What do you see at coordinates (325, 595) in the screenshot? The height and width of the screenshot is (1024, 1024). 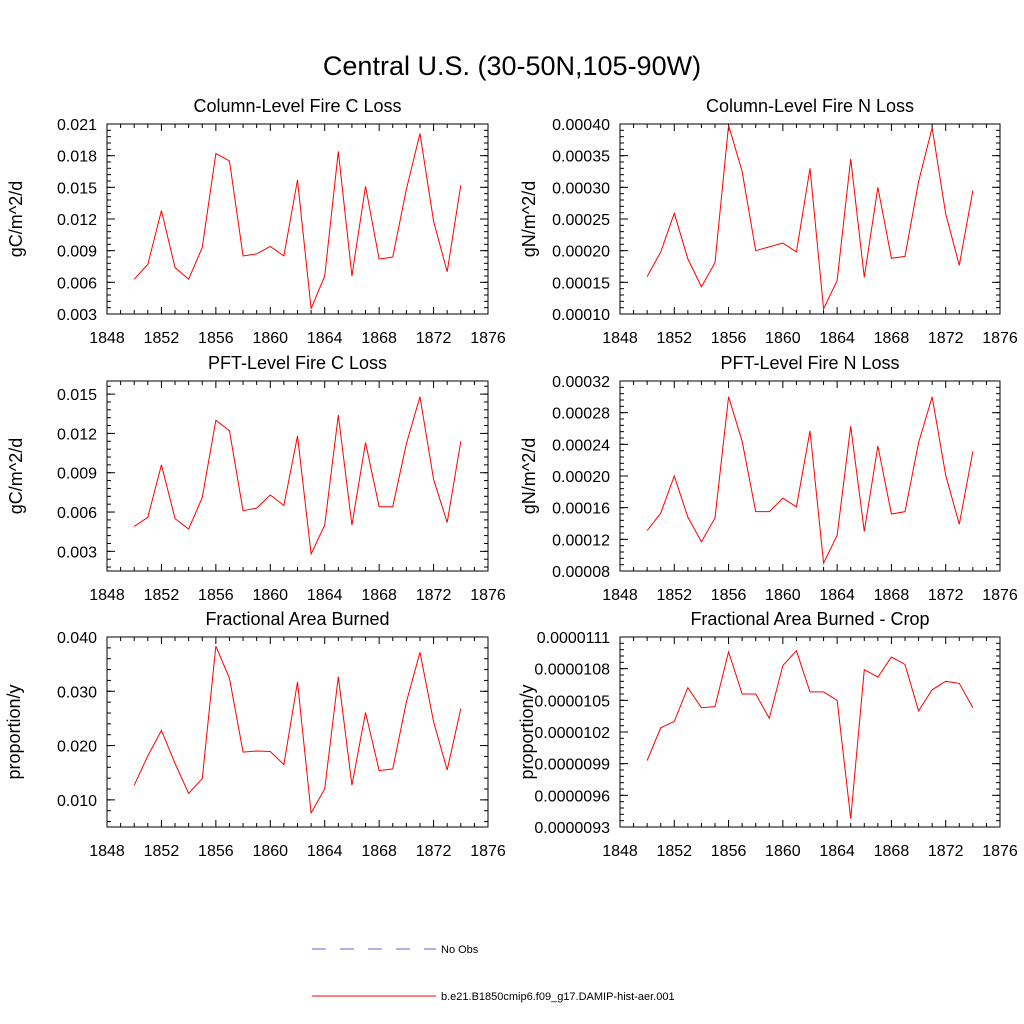 I see `panel-3-xtick-label: 1864` at bounding box center [325, 595].